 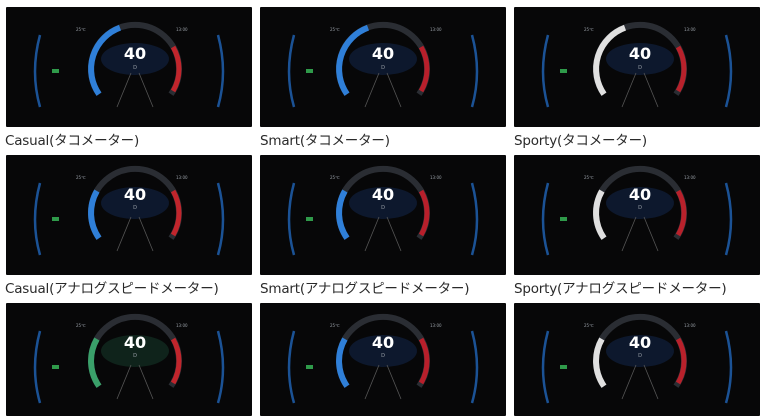 What do you see at coordinates (637, 215) in the screenshot?
I see `cluster-sporty-speed: 40 D 25℃ 13:00` at bounding box center [637, 215].